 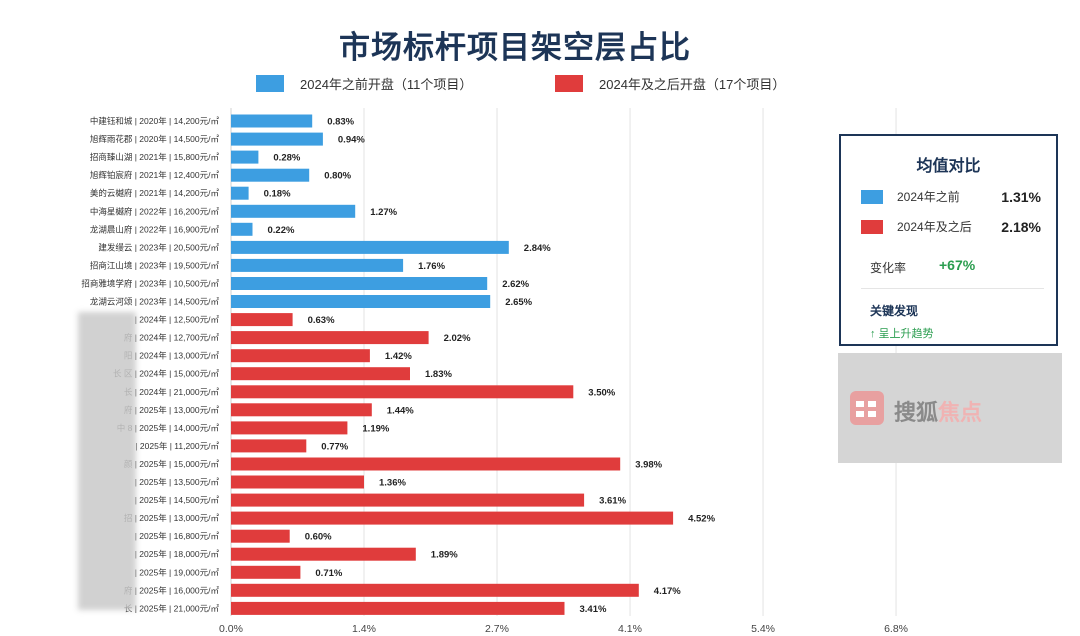 What do you see at coordinates (172, 590) in the screenshot?
I see `category-label: 府 | 2025年 | 16,000元/㎡` at bounding box center [172, 590].